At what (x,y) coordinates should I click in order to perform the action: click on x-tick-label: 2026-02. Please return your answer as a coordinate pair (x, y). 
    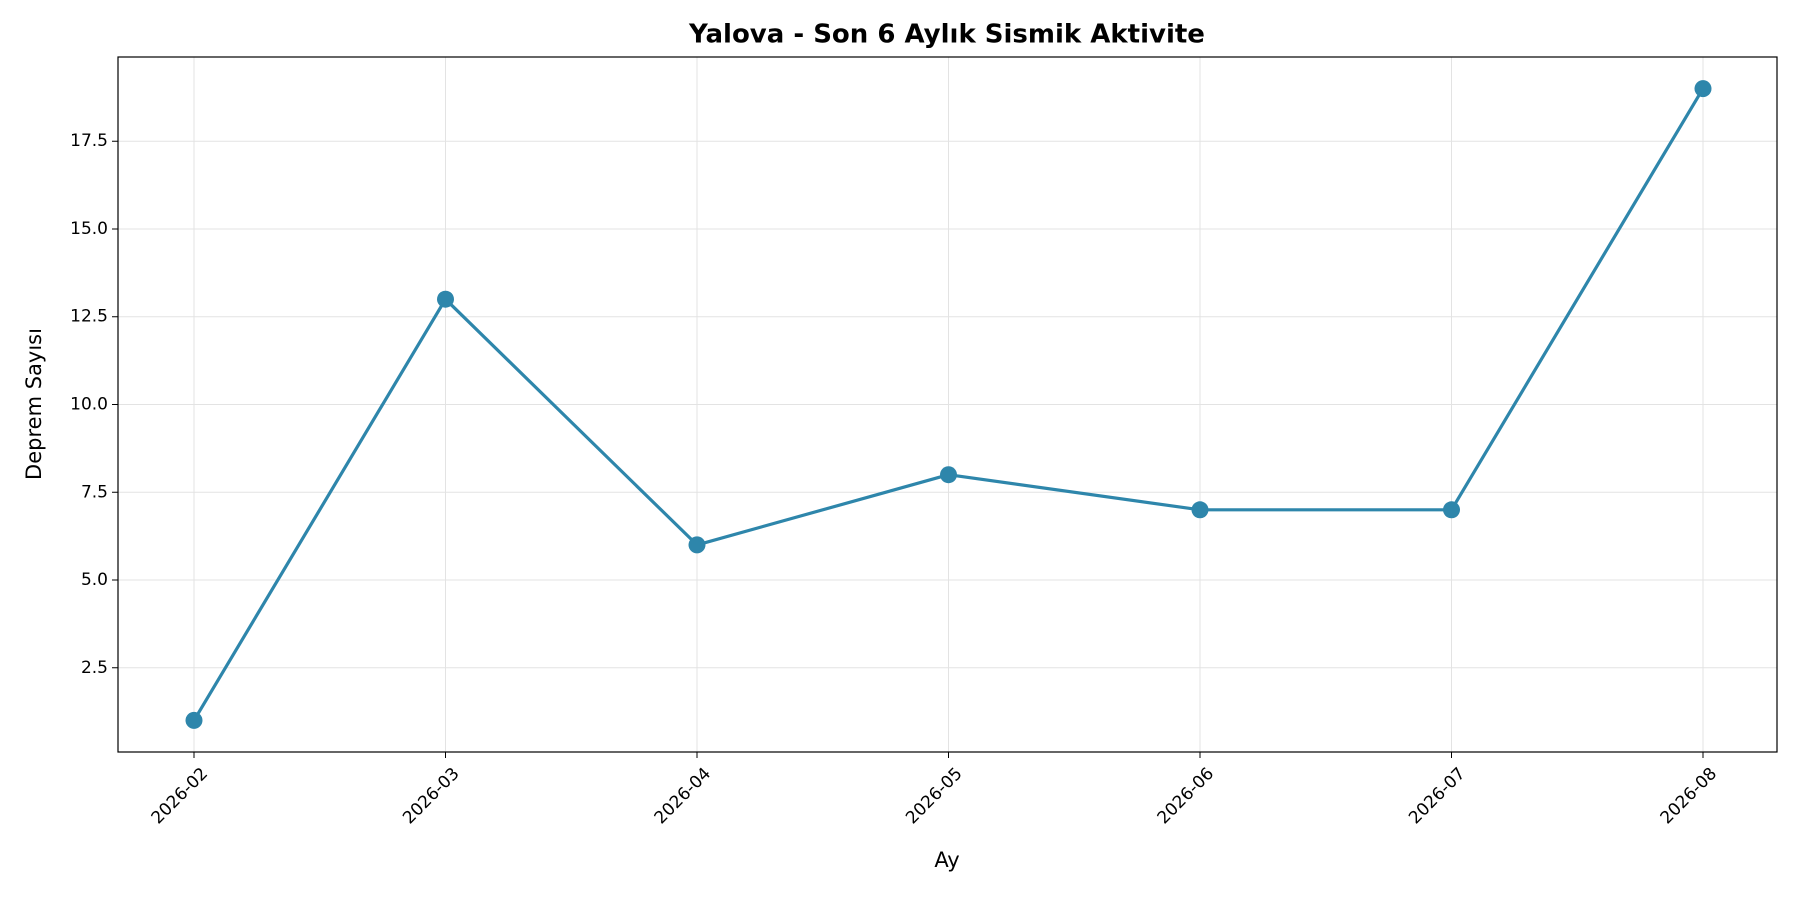
    Looking at the image, I should click on (180, 796).